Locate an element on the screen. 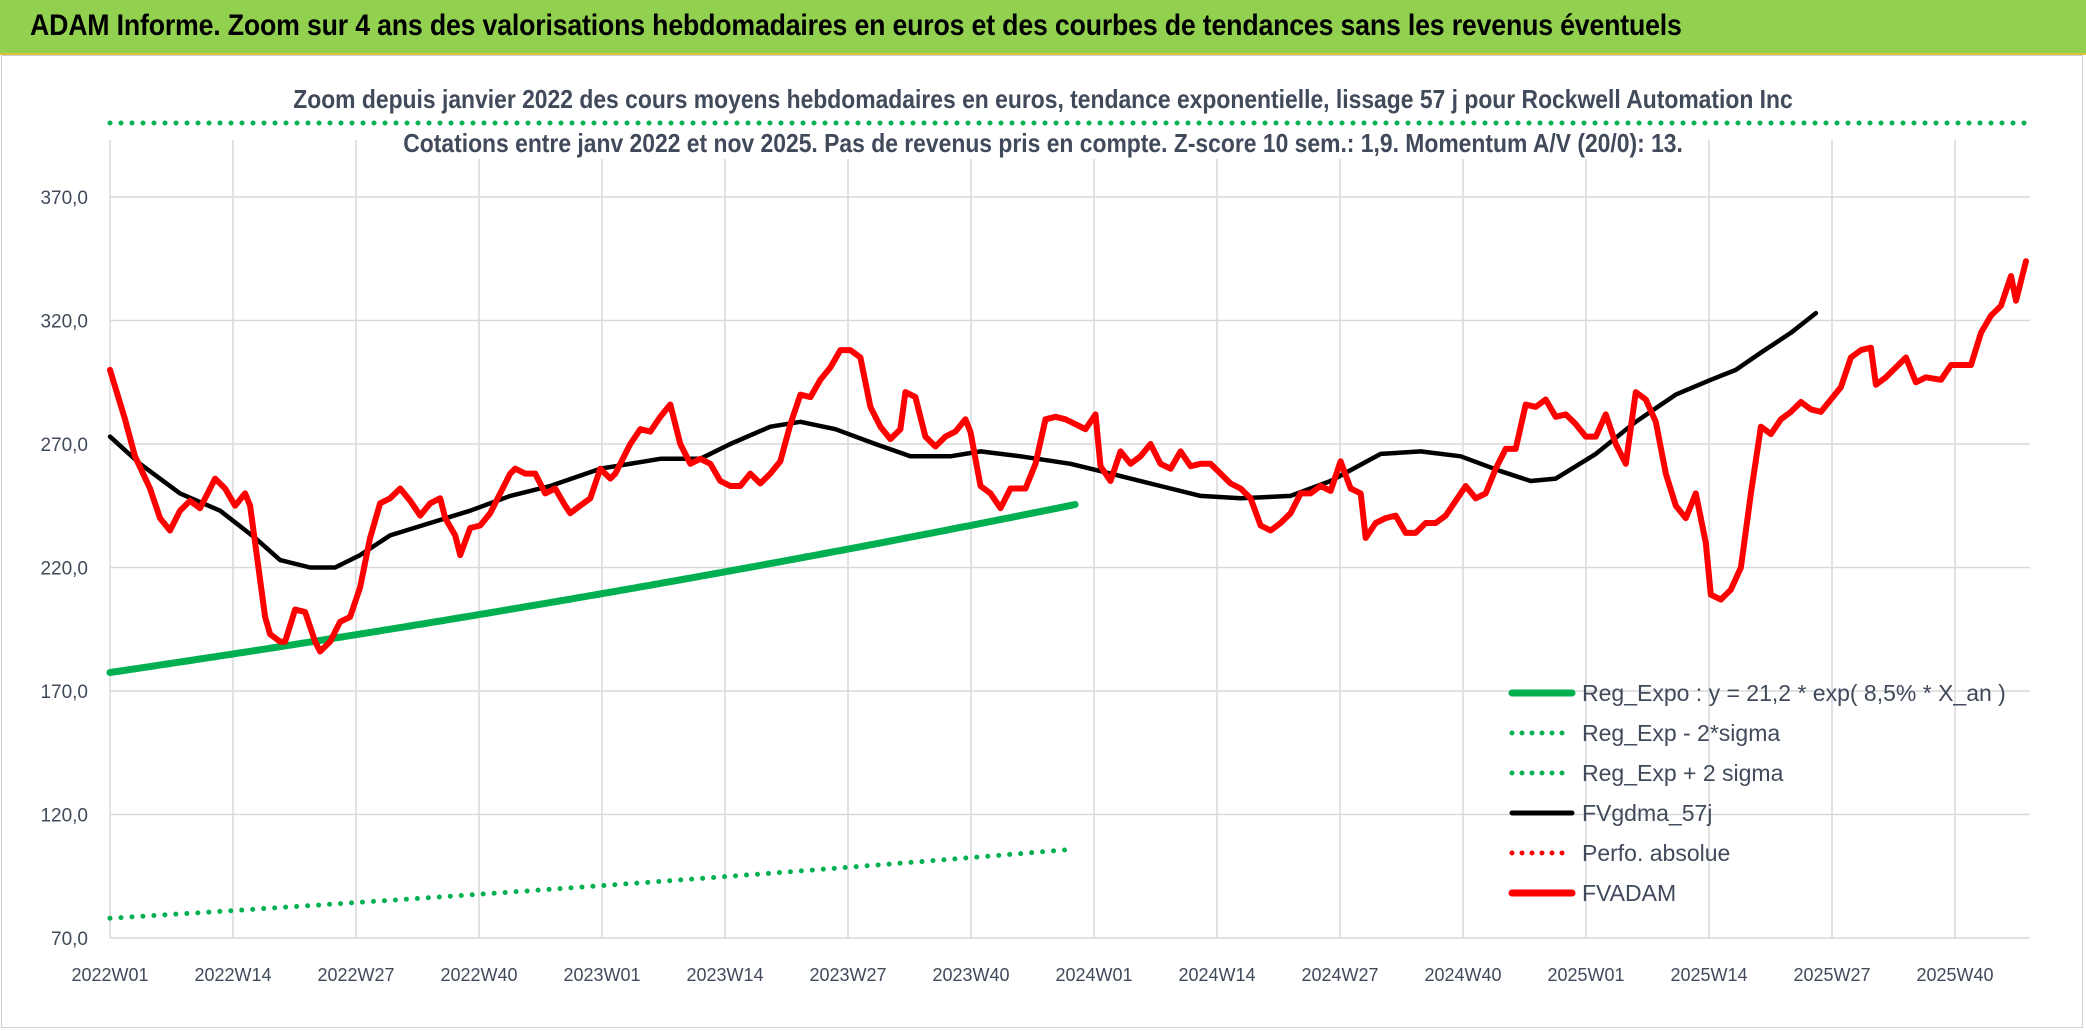 Image resolution: width=2086 pixels, height=1031 pixels. x-tick-label: 2025W40 is located at coordinates (1954, 975).